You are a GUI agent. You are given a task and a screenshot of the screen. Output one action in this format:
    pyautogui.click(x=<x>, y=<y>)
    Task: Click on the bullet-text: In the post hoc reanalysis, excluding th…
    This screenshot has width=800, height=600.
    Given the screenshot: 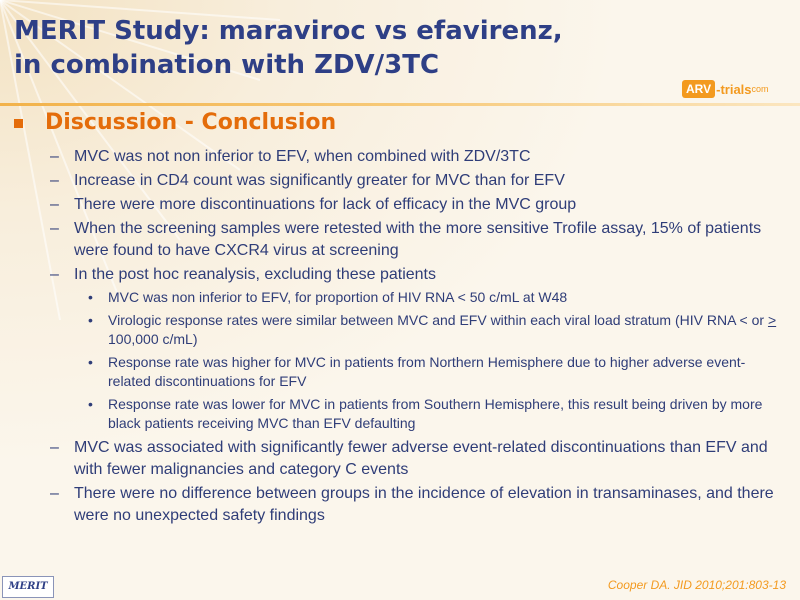 What is the action you would take?
    pyautogui.click(x=255, y=274)
    